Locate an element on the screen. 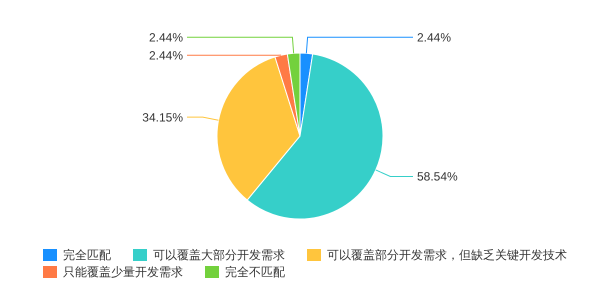  legend-label: 可以覆盖大部分开发需求 is located at coordinates (219, 255).